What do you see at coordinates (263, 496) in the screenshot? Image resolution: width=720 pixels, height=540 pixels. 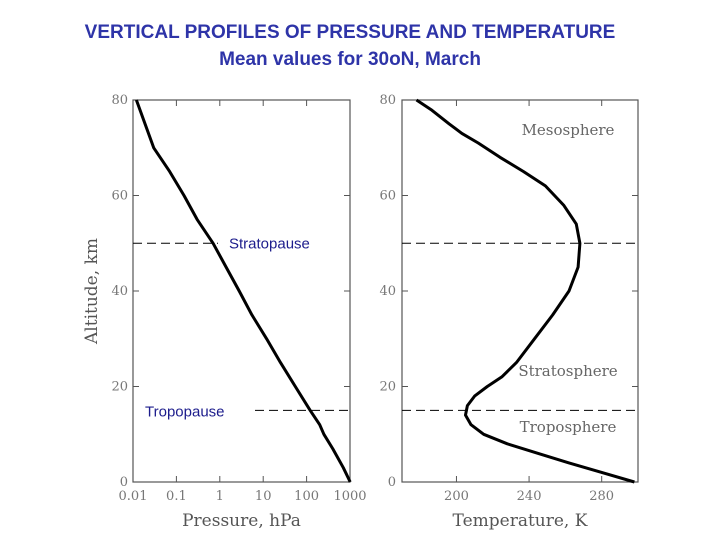 I see `x-tick-label: 10` at bounding box center [263, 496].